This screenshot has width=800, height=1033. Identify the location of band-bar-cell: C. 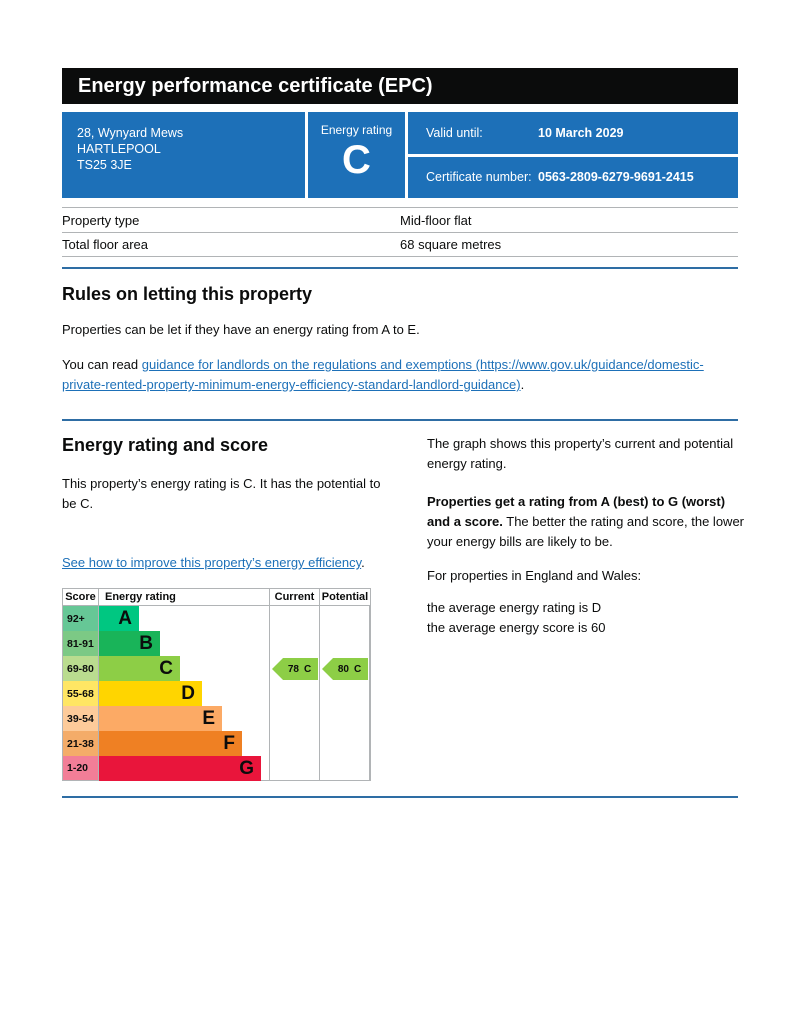
(184, 668).